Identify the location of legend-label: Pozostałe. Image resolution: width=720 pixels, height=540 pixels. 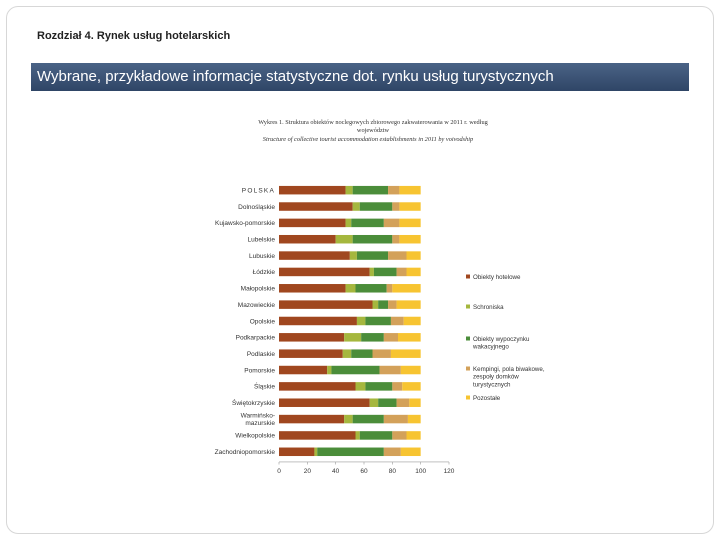
(487, 398).